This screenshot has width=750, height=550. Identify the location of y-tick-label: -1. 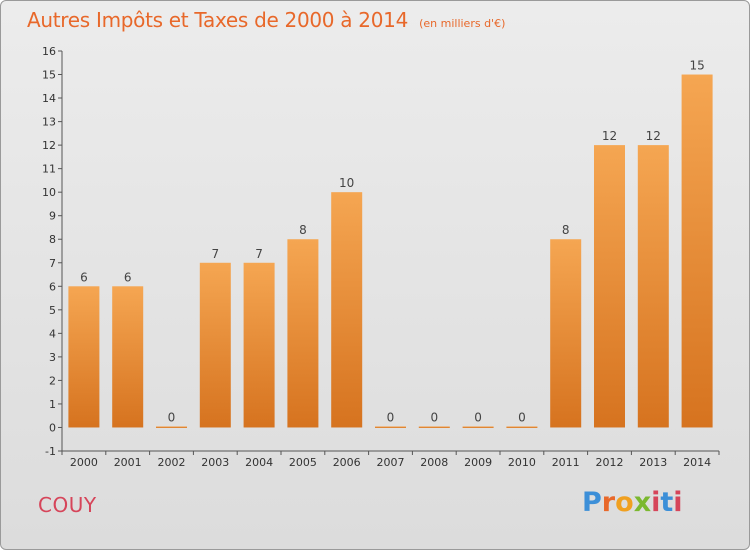
(50, 451).